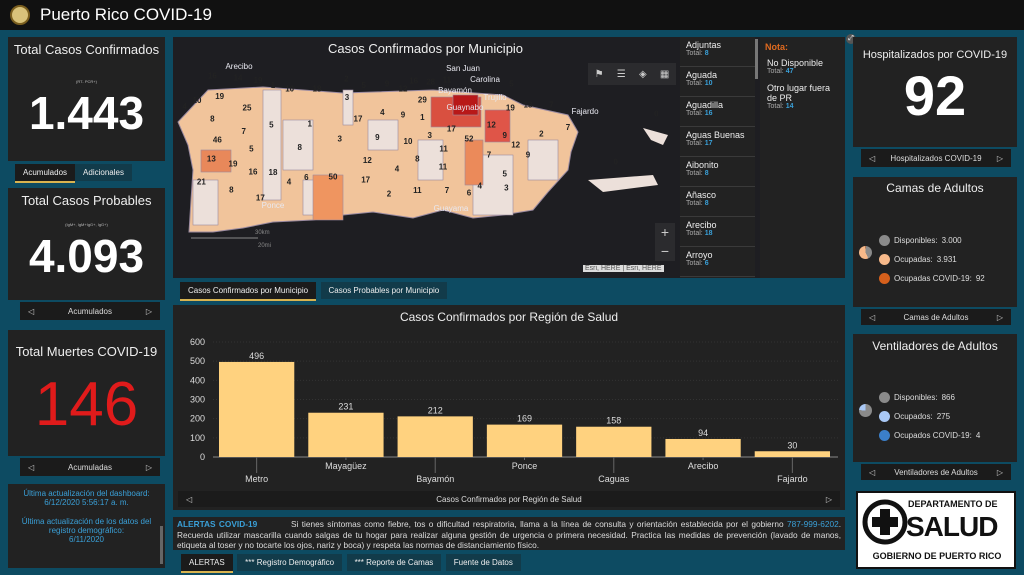 The height and width of the screenshot is (575, 1024). What do you see at coordinates (717, 172) in the screenshot?
I see `municipio-item: Aibonito Total: 8` at bounding box center [717, 172].